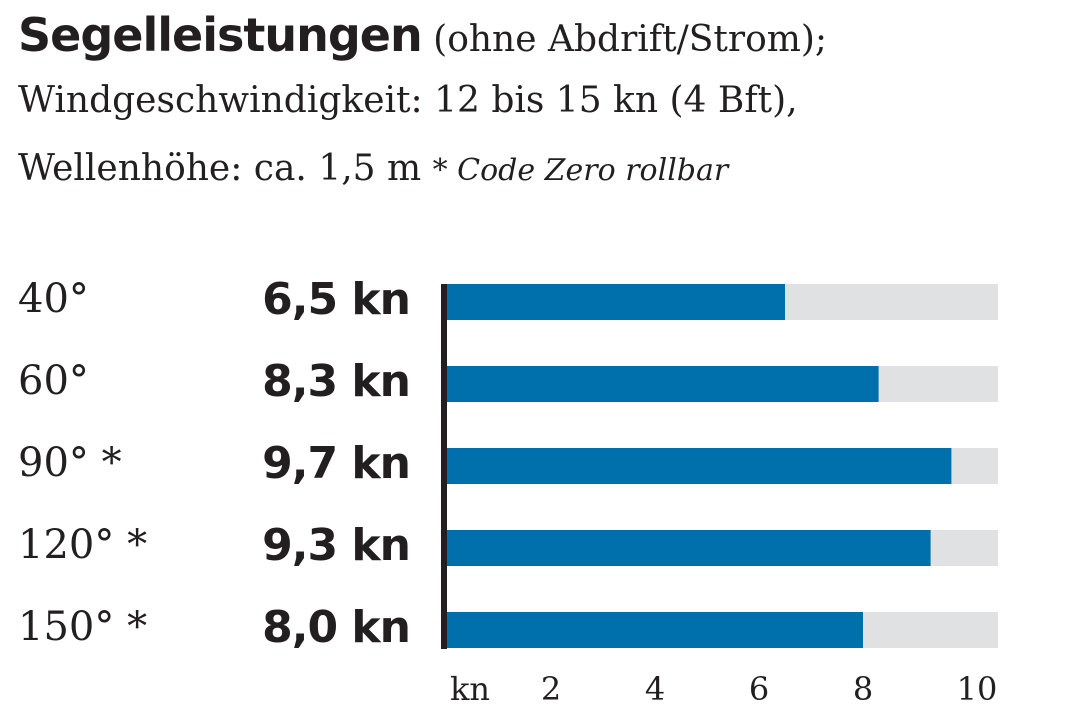 Image resolution: width=1068 pixels, height=712 pixels. Describe the element at coordinates (977, 689) in the screenshot. I see `x-tick-label: 10` at that location.